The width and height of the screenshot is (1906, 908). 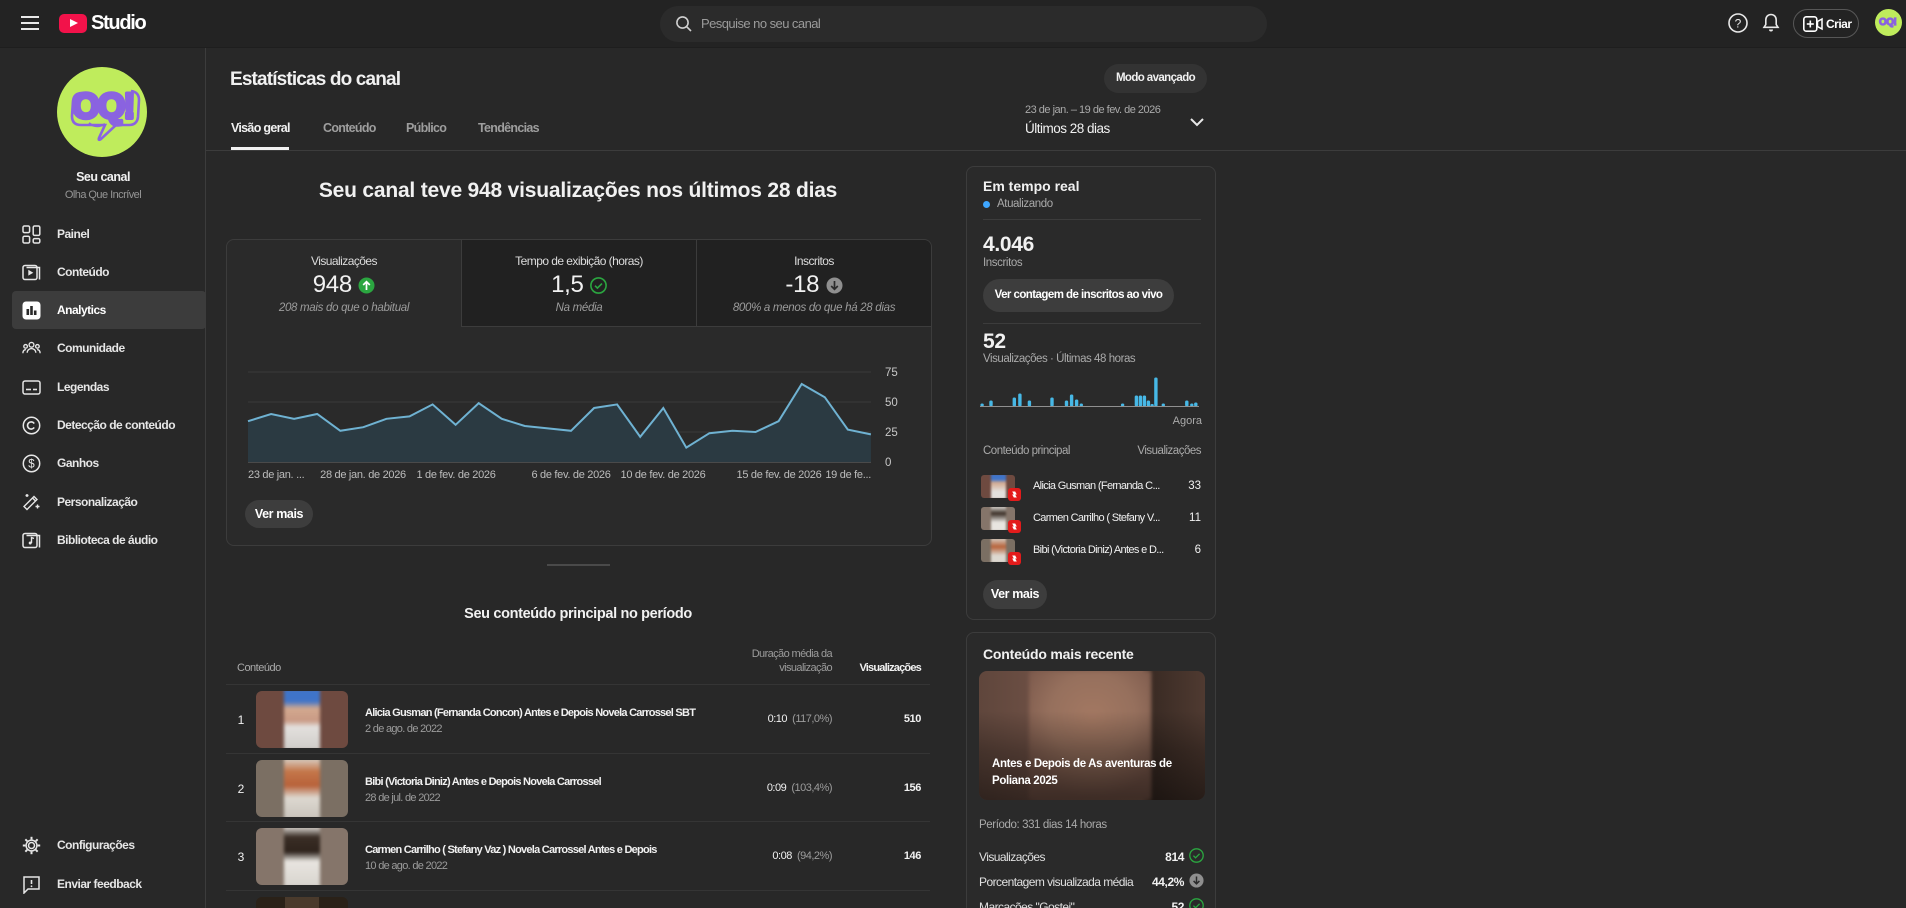 What do you see at coordinates (891, 433) in the screenshot?
I see `svg-text: 25` at bounding box center [891, 433].